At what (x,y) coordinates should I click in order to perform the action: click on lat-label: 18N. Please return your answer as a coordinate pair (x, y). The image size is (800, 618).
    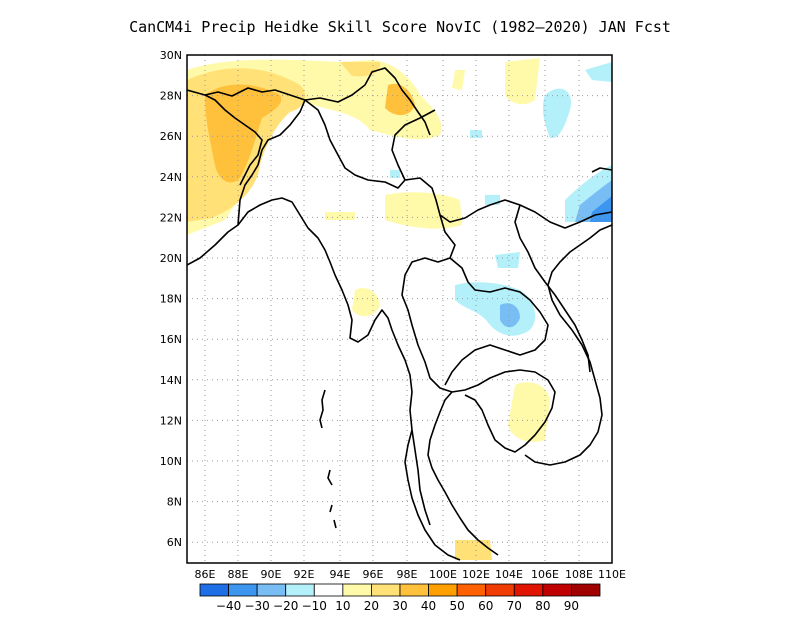
    Looking at the image, I should click on (171, 299).